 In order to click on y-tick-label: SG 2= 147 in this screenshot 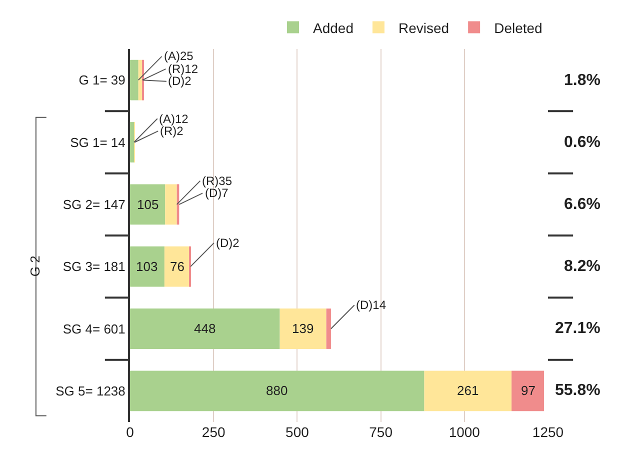, I will do `click(94, 204)`.